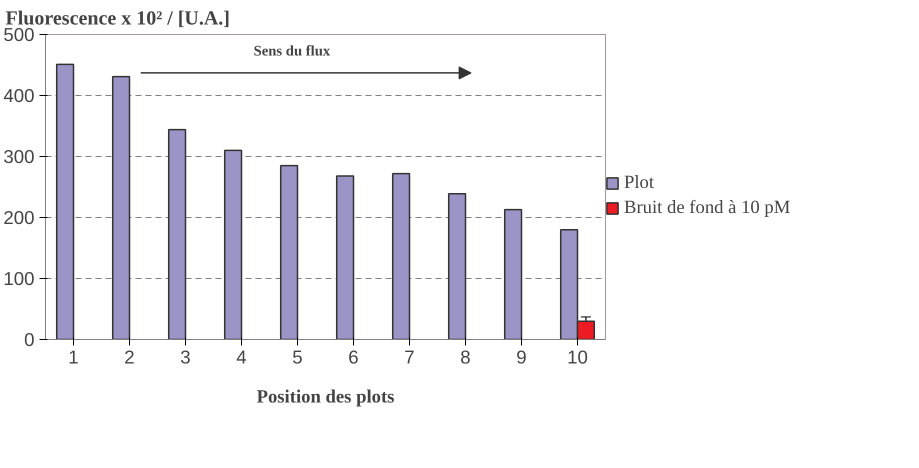  I want to click on x-tick-label: 6, so click(353, 357).